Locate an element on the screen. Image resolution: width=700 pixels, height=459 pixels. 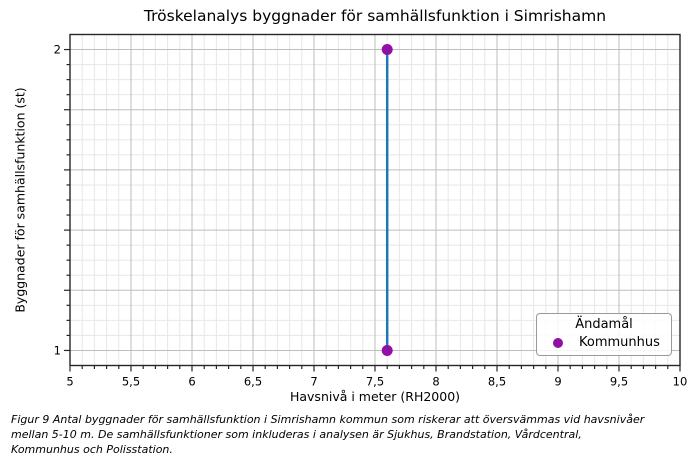
caption-line: Kommunhus och Polisstation. is located at coordinates (92, 449).